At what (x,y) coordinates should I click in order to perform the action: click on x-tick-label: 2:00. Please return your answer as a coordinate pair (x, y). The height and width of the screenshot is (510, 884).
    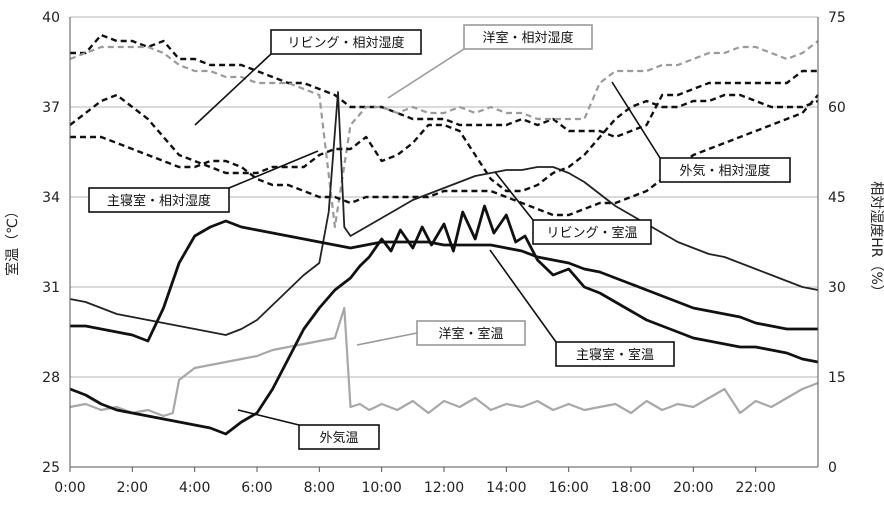
    Looking at the image, I should click on (132, 488).